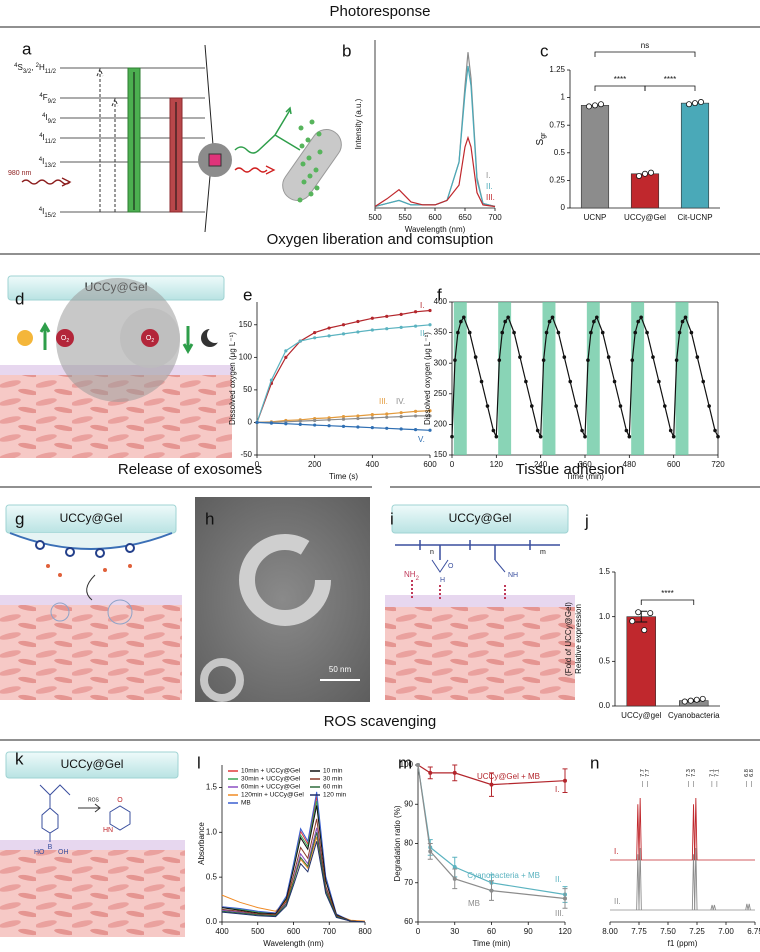 This screenshot has width=760, height=952. Describe the element at coordinates (155, 141) in the screenshot. I see `arrow` at that location.